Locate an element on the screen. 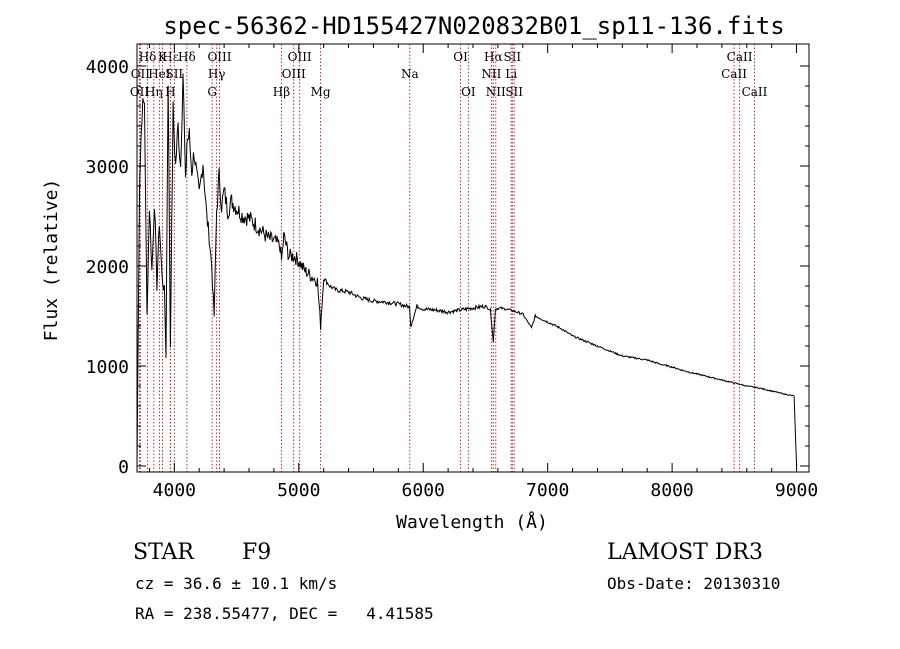  spectral-subclass: F9 is located at coordinates (257, 552).